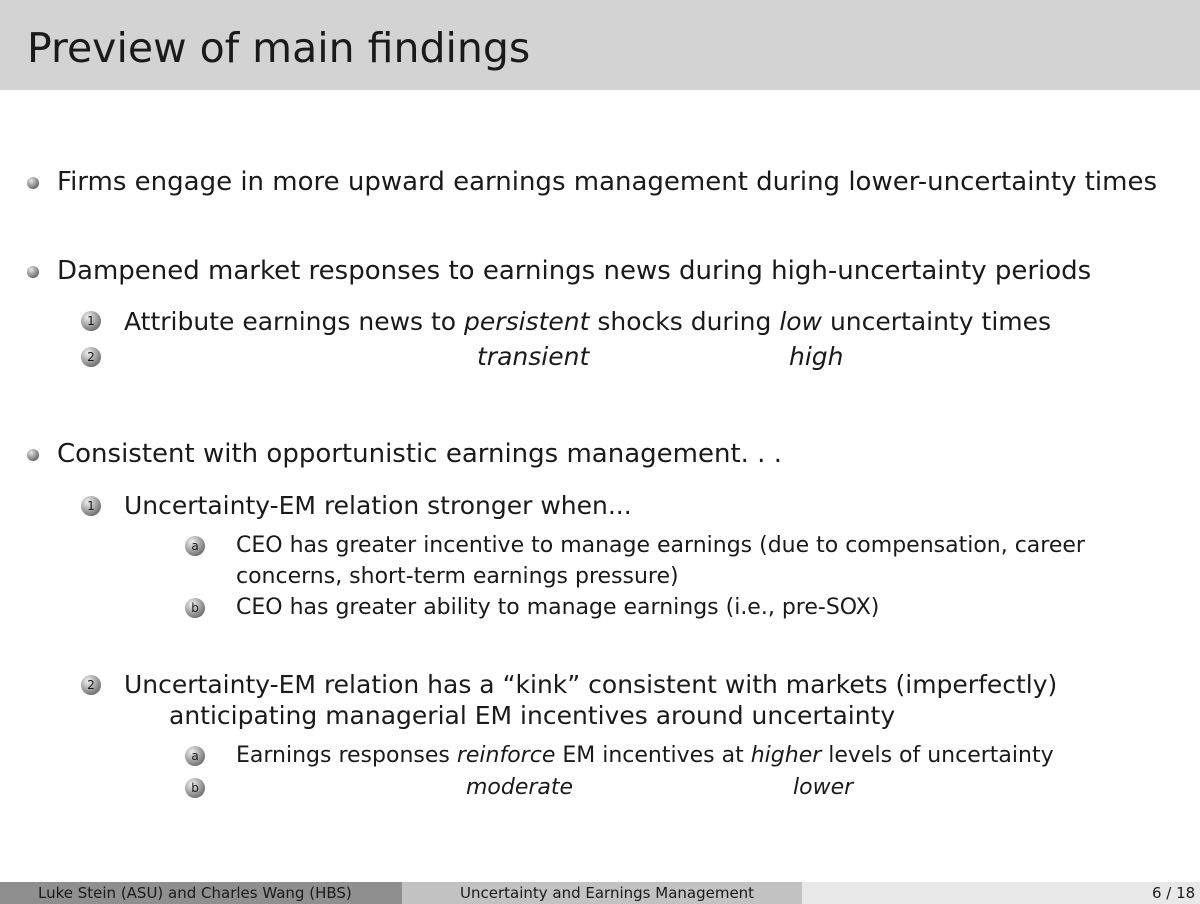  I want to click on item-text-pre: Earnings responses, so click(346, 755).